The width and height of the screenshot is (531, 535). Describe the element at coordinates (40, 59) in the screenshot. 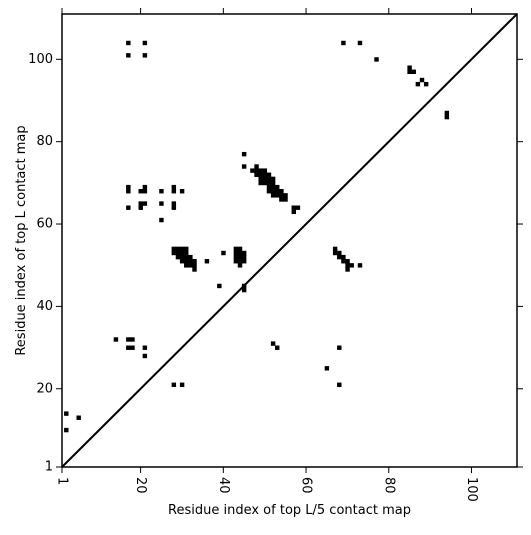

I see `y-tick-label: 100` at that location.